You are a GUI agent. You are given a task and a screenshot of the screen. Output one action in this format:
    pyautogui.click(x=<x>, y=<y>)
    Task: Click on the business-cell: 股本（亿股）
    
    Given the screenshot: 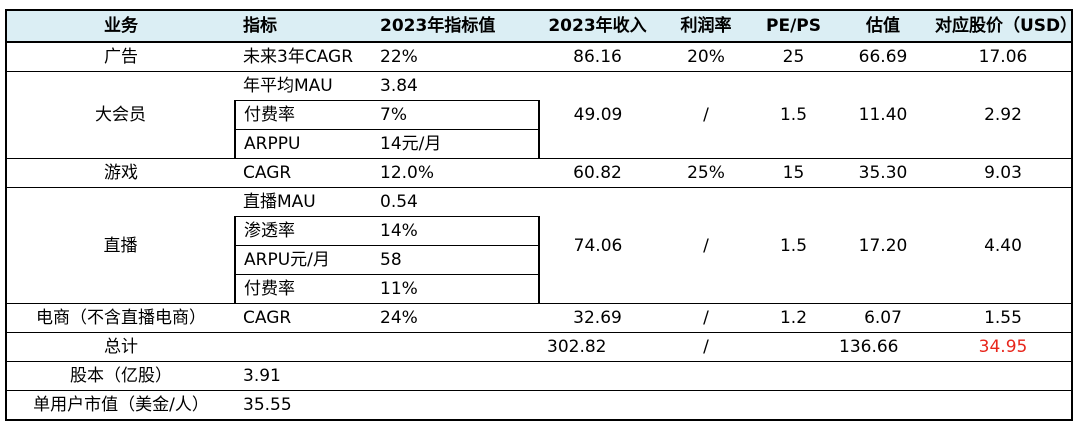 What is the action you would take?
    pyautogui.click(x=120, y=376)
    